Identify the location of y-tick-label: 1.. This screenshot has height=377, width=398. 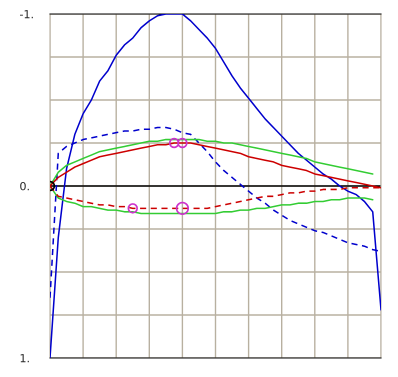
(24, 358).